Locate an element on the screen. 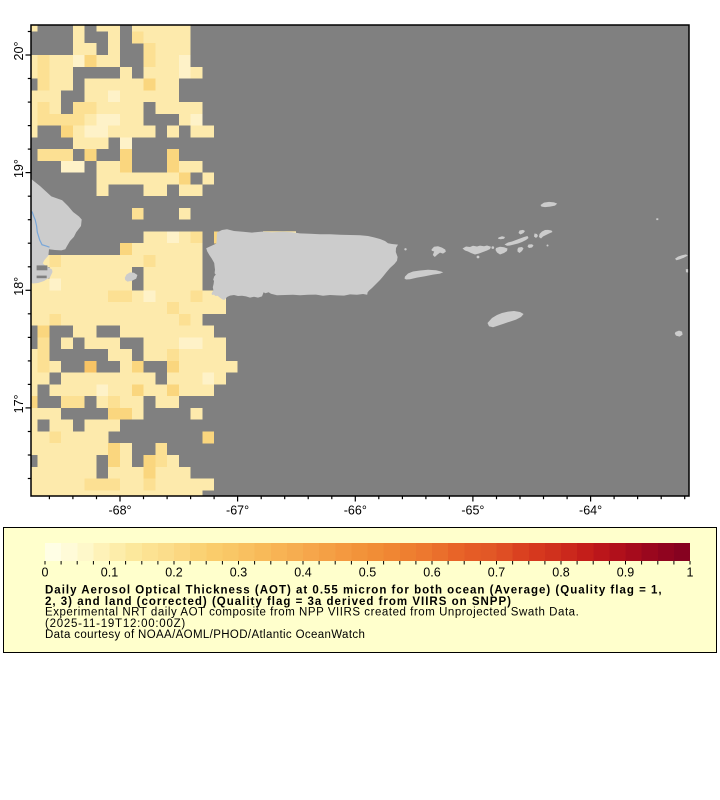  svg-text: -66° is located at coordinates (355, 511).